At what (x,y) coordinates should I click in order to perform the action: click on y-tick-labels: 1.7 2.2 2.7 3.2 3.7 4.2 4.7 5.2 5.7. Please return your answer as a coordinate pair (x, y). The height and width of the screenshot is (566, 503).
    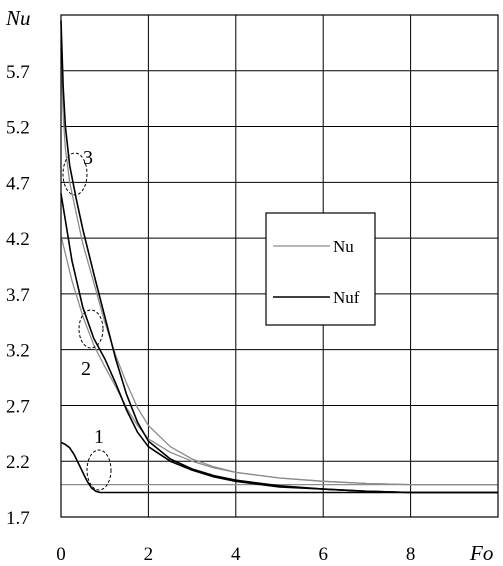
    Looking at the image, I should click on (18, 295).